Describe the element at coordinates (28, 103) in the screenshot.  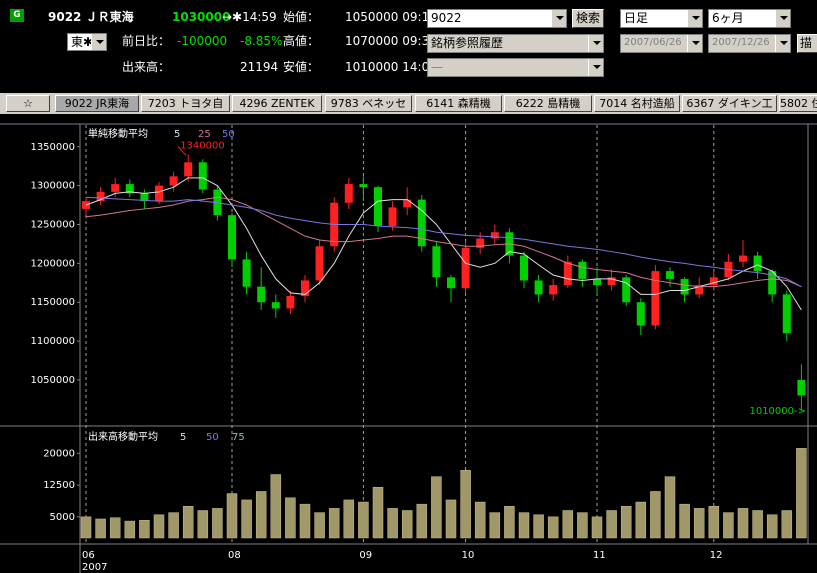
I see `stock-tab: ☆` at that location.